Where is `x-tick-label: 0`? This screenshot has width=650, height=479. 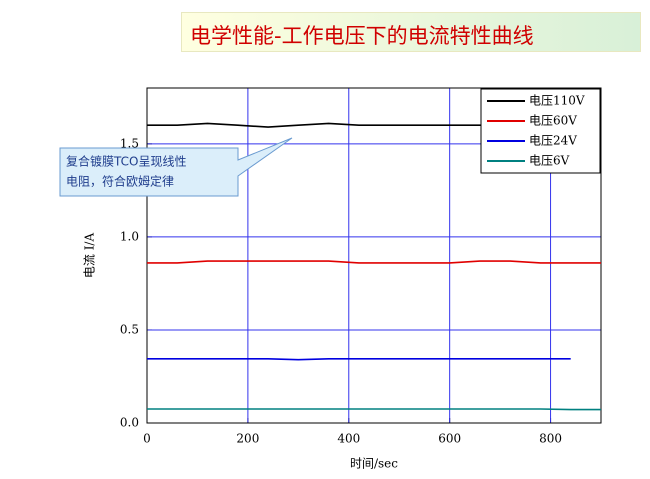 x-tick-label: 0 is located at coordinates (147, 439).